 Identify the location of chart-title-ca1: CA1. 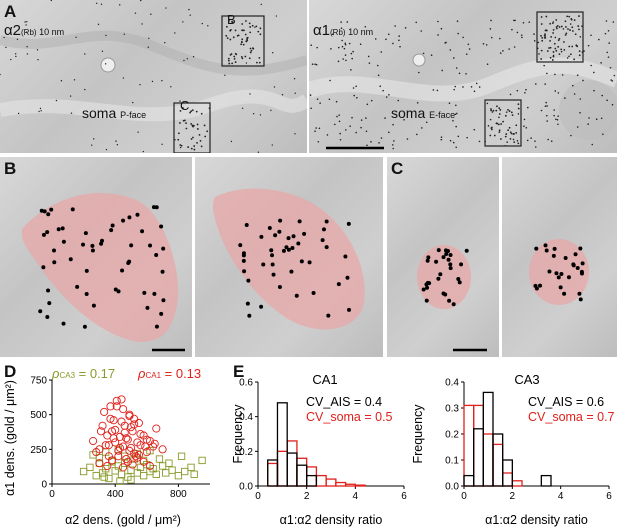
(324, 379).